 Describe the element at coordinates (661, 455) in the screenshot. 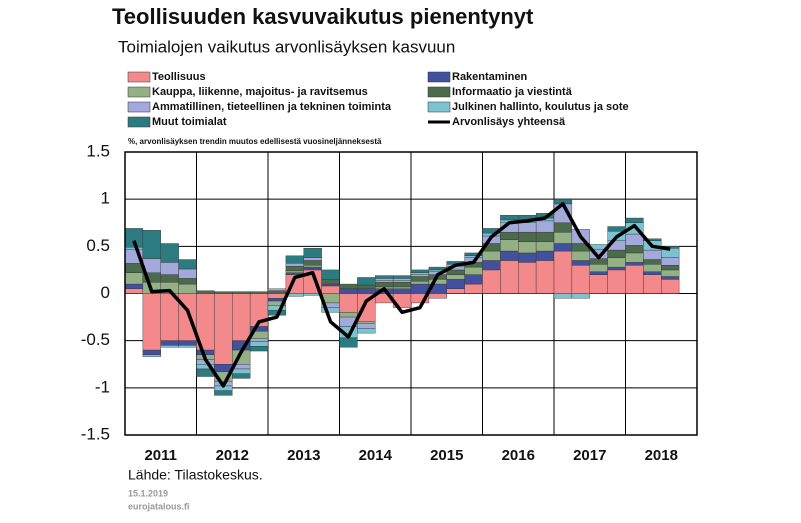

I see `x-tick-label: 2018` at that location.